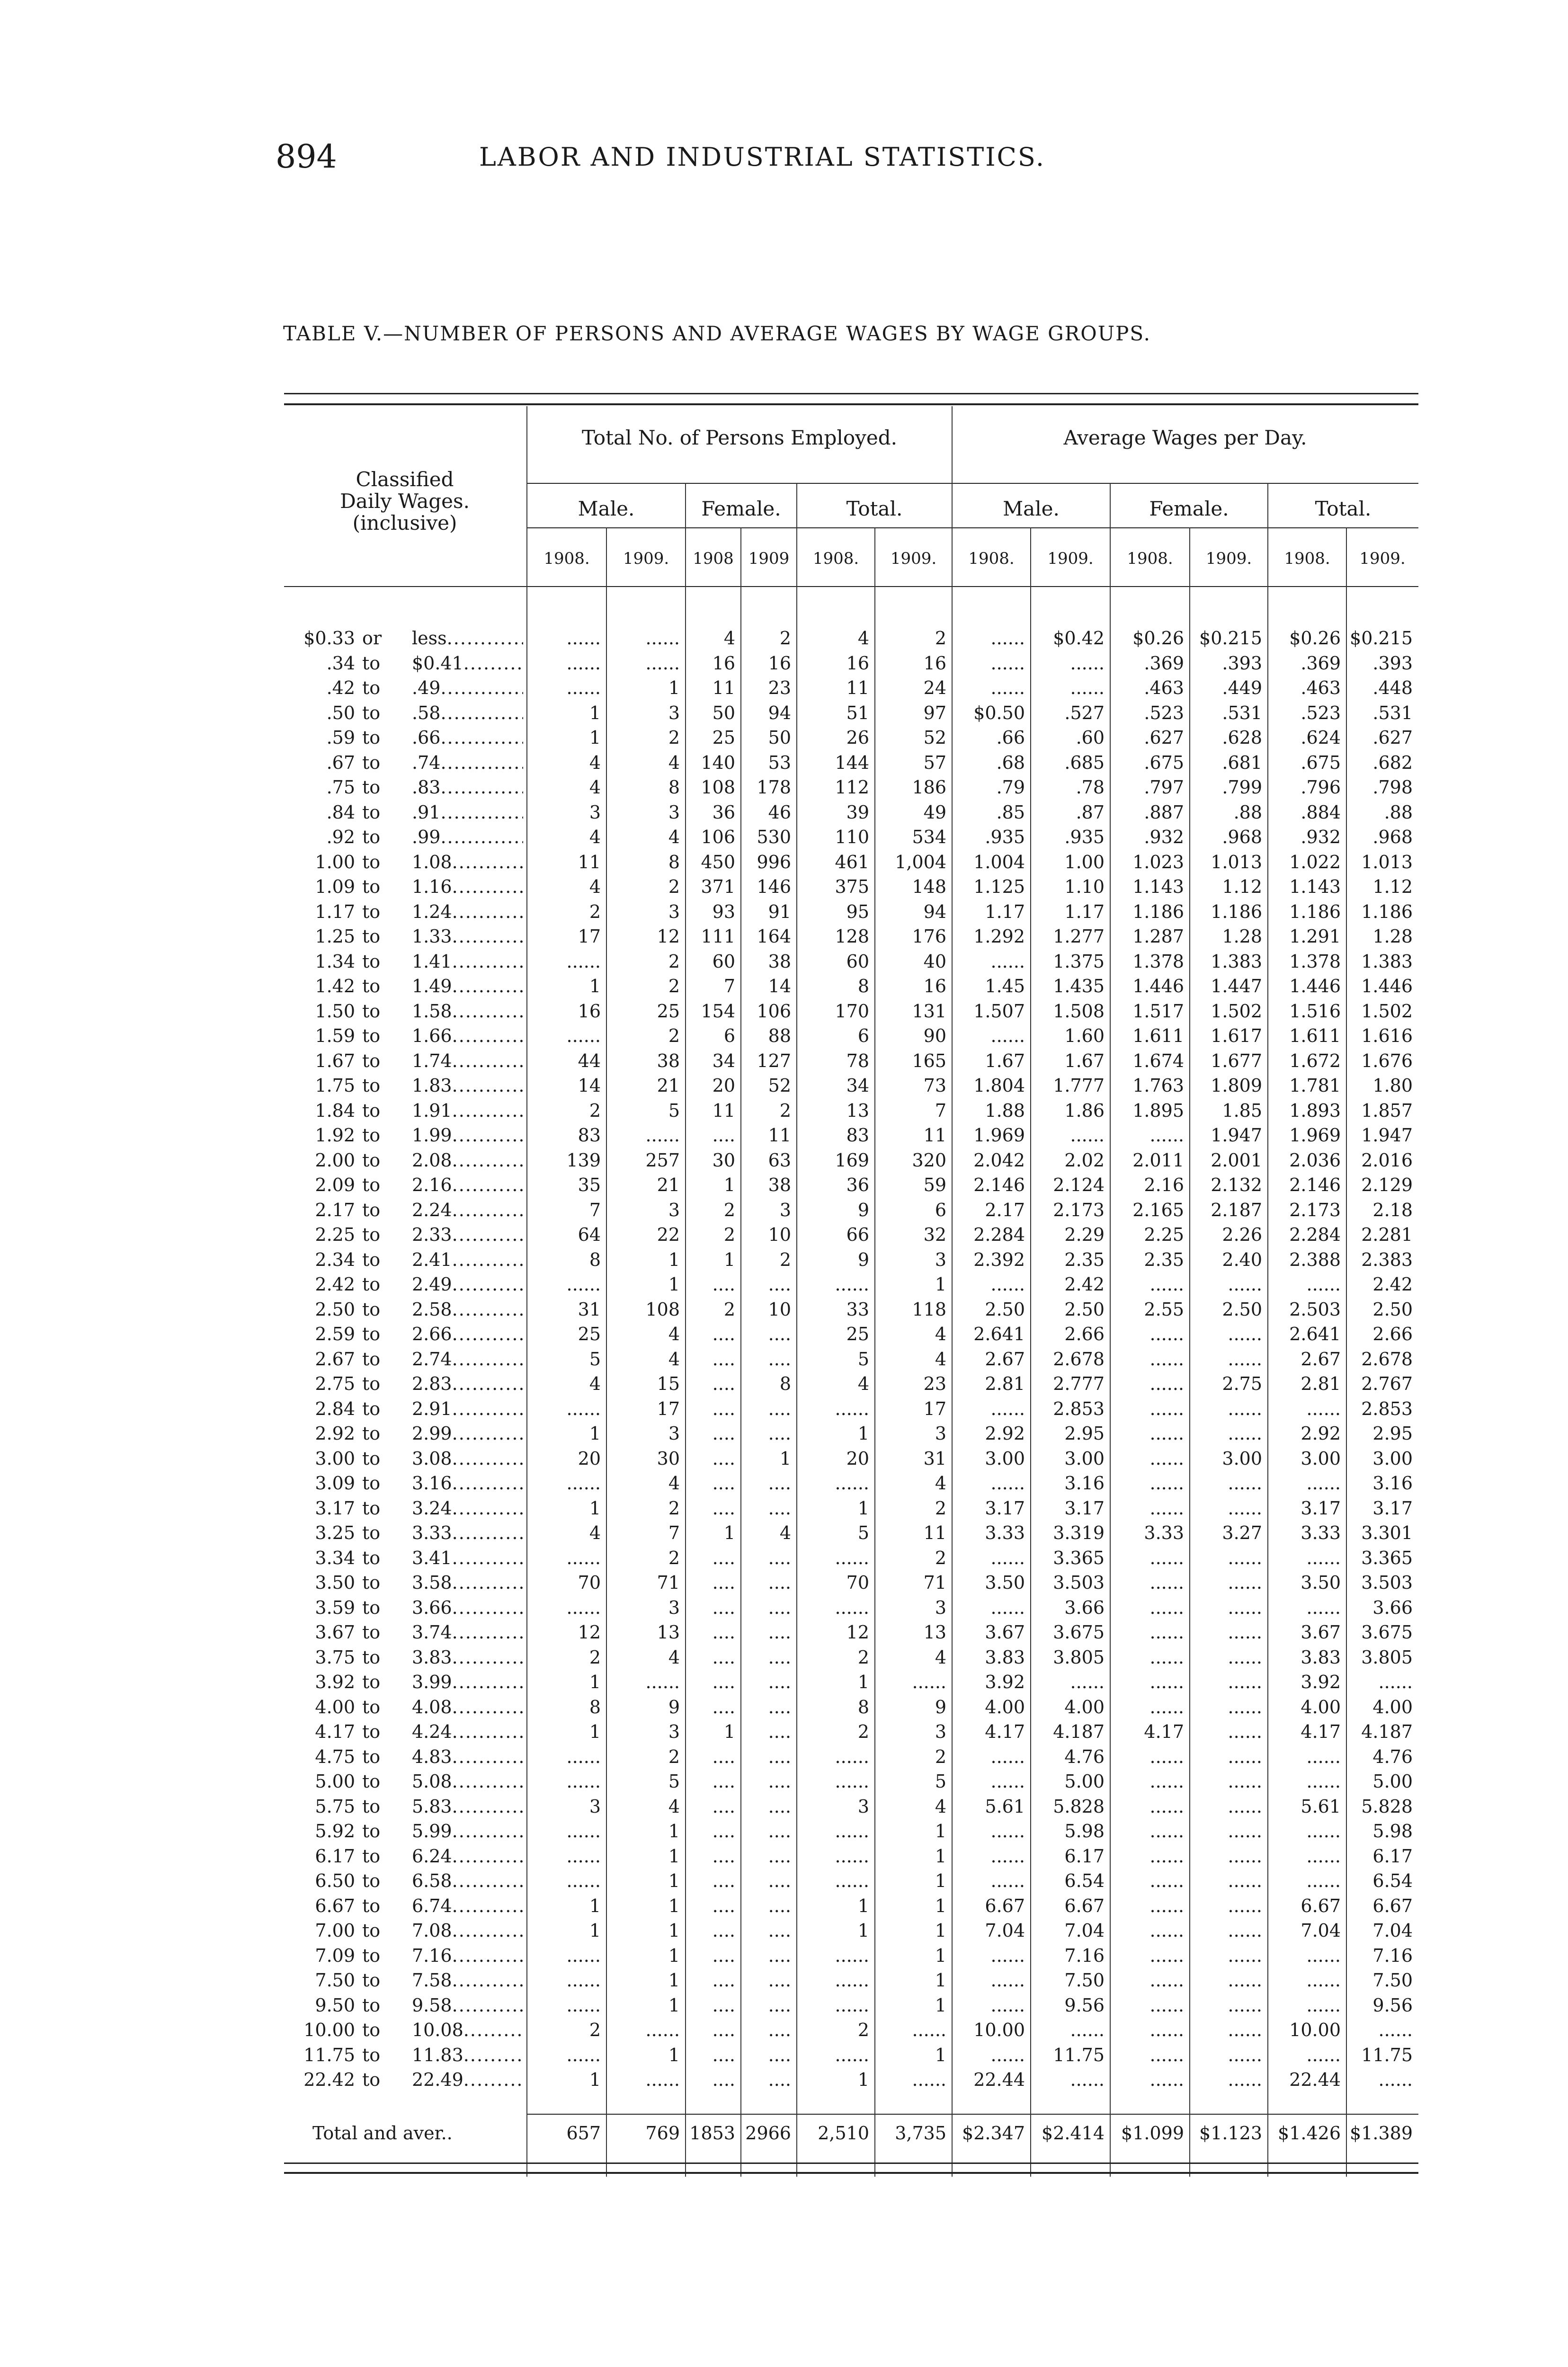 Image resolution: width=1568 pixels, height=2367 pixels. What do you see at coordinates (674, 1905) in the screenshot?
I see `cell-male-1909: 1` at bounding box center [674, 1905].